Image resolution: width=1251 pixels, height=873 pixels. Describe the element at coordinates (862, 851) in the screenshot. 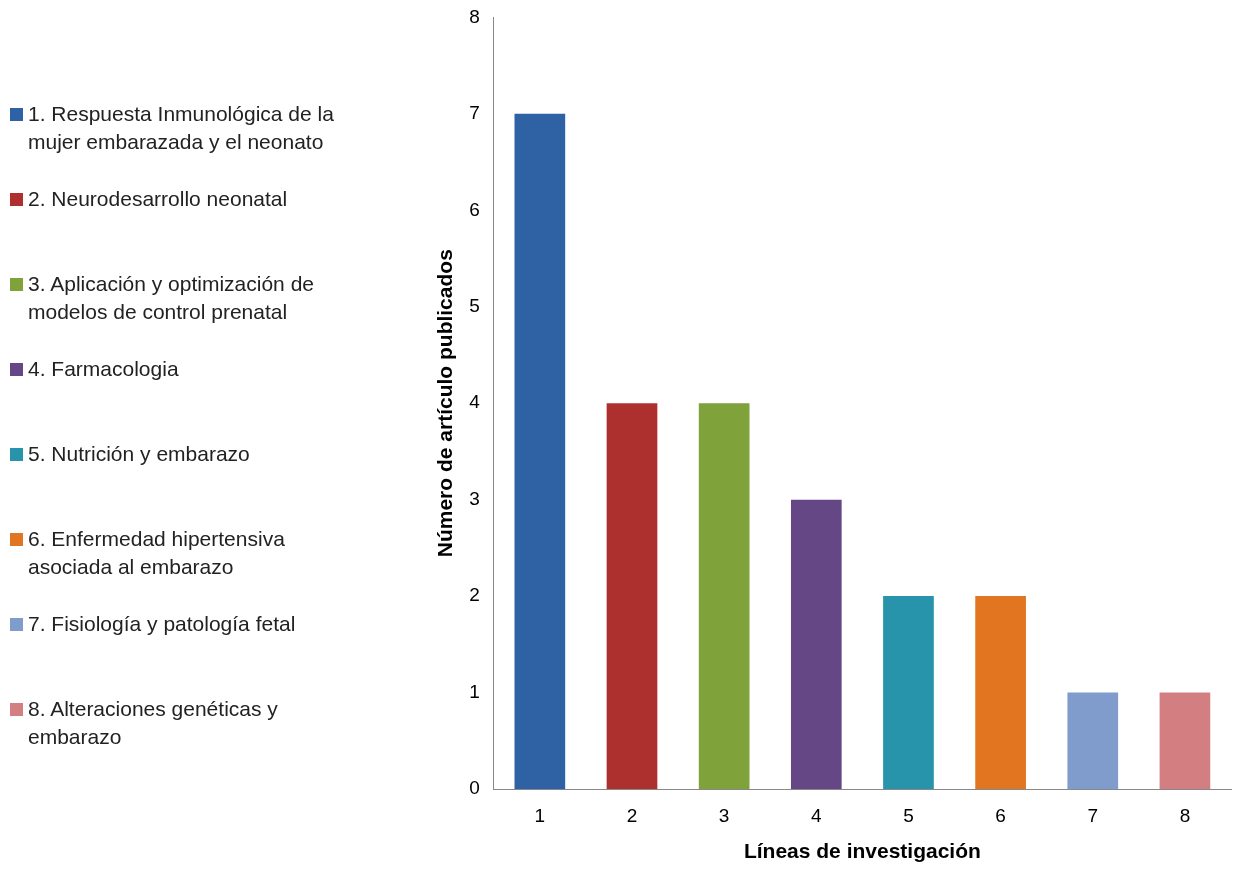

I see `x-axis-title: Líneas de investigación` at that location.